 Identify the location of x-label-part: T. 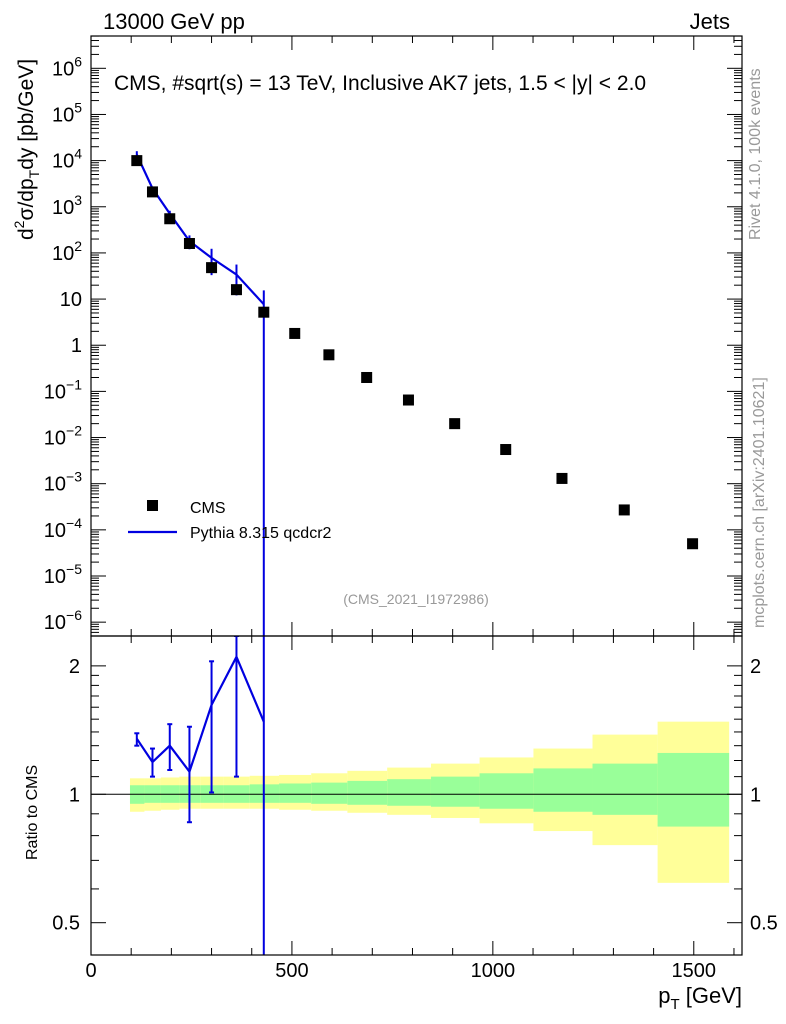
(674, 1004).